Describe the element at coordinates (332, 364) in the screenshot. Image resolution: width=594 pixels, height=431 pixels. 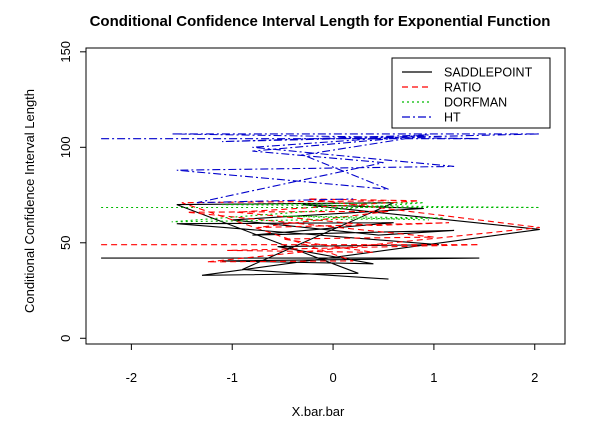
I see `x-axis: -2 -1 0 1 2` at that location.